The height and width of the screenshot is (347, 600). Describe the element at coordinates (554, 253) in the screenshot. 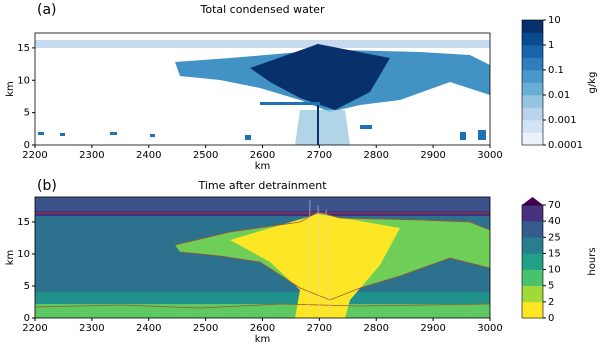

I see `colorbar-tick-label: 15` at that location.